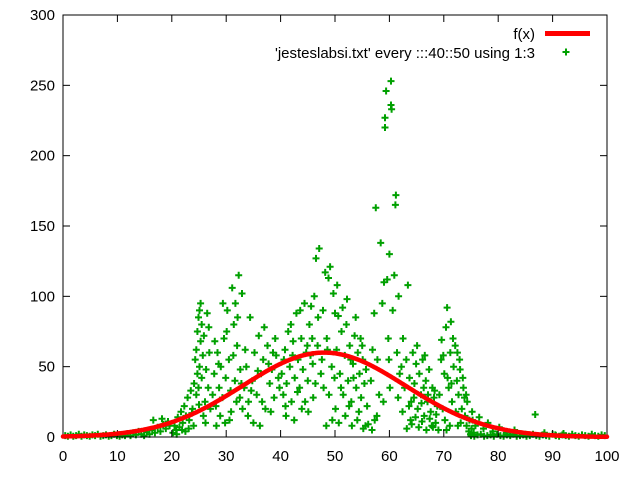 Image resolution: width=640 pixels, height=480 pixels. I want to click on x-tick-label: 30, so click(226, 456).